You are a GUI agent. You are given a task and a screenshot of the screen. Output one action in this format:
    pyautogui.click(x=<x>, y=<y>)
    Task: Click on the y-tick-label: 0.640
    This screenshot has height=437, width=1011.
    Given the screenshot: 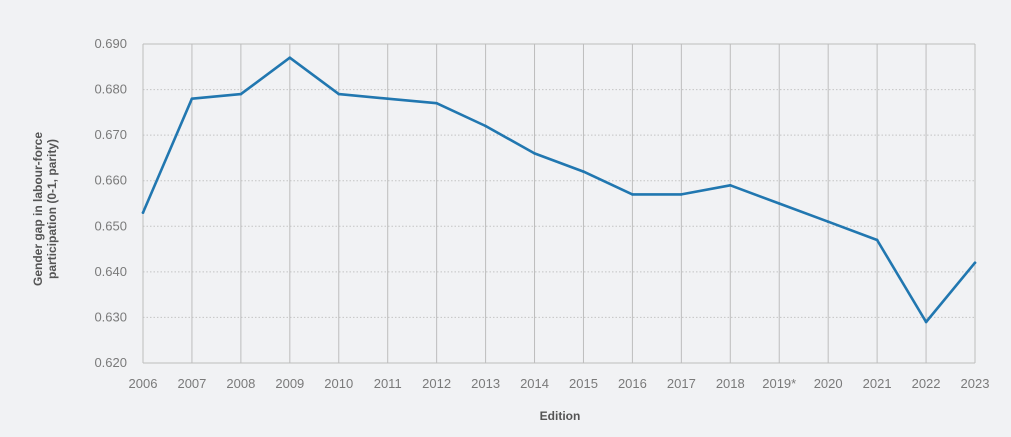 What is the action you would take?
    pyautogui.click(x=110, y=271)
    